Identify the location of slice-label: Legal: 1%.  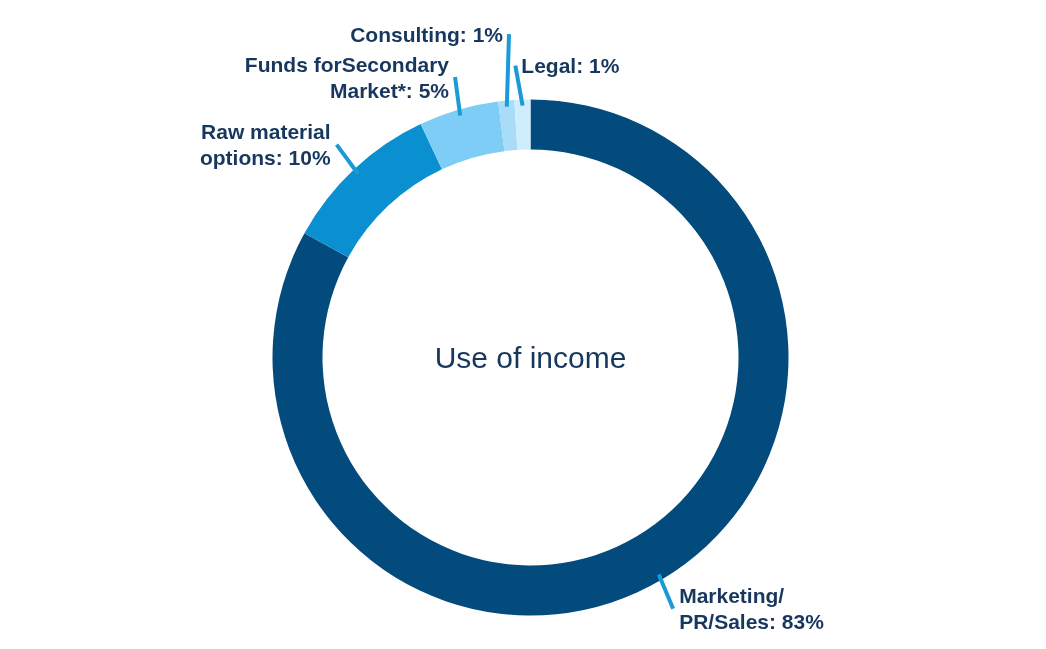
(570, 66).